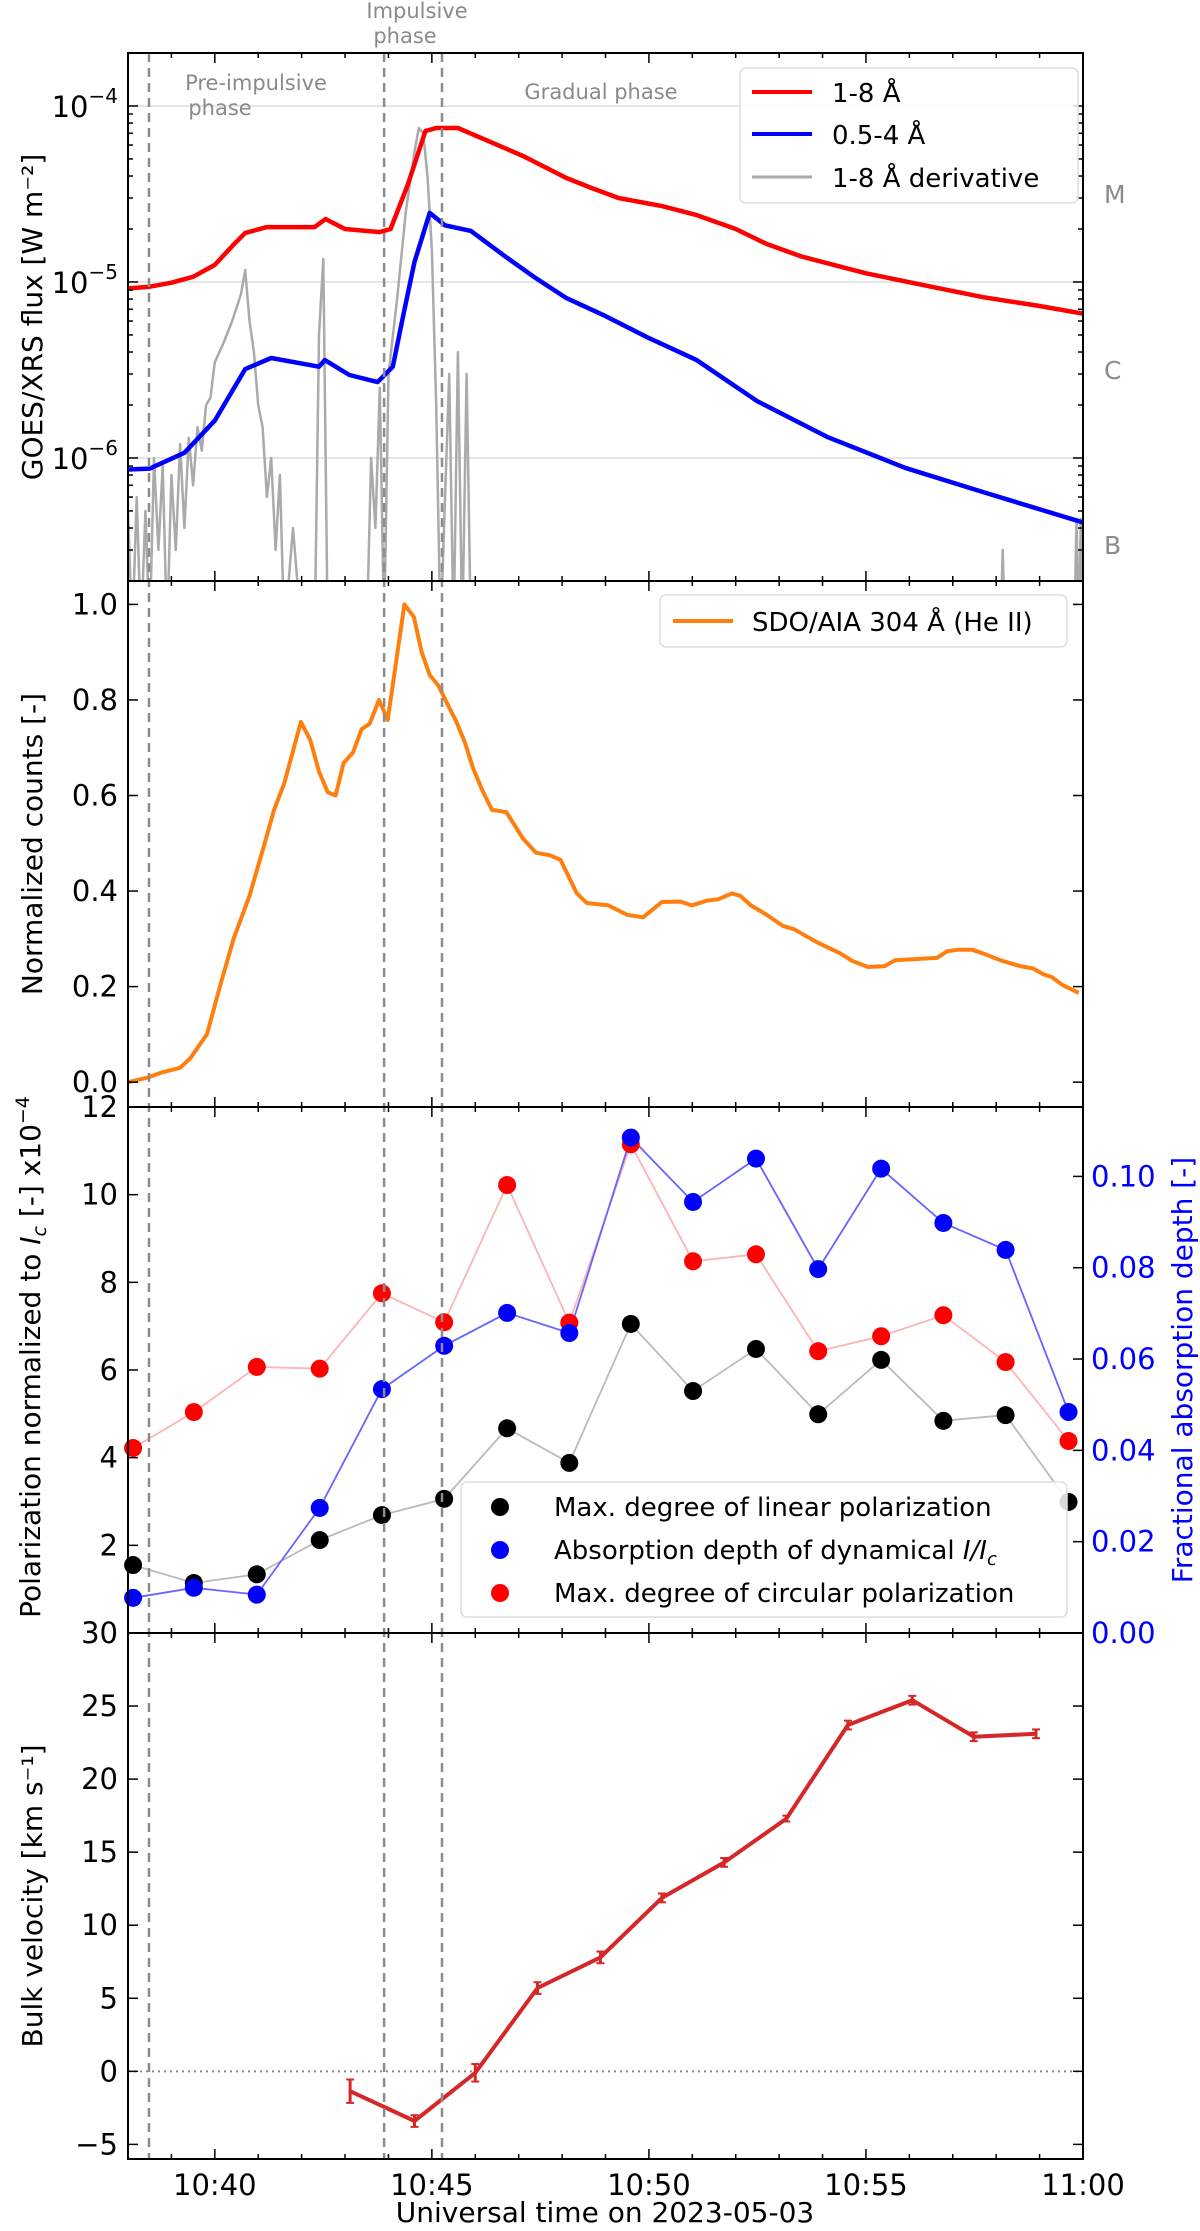 The height and width of the screenshot is (2231, 1200). What do you see at coordinates (96, 2144) in the screenshot?
I see `y-tick-label: −5` at bounding box center [96, 2144].